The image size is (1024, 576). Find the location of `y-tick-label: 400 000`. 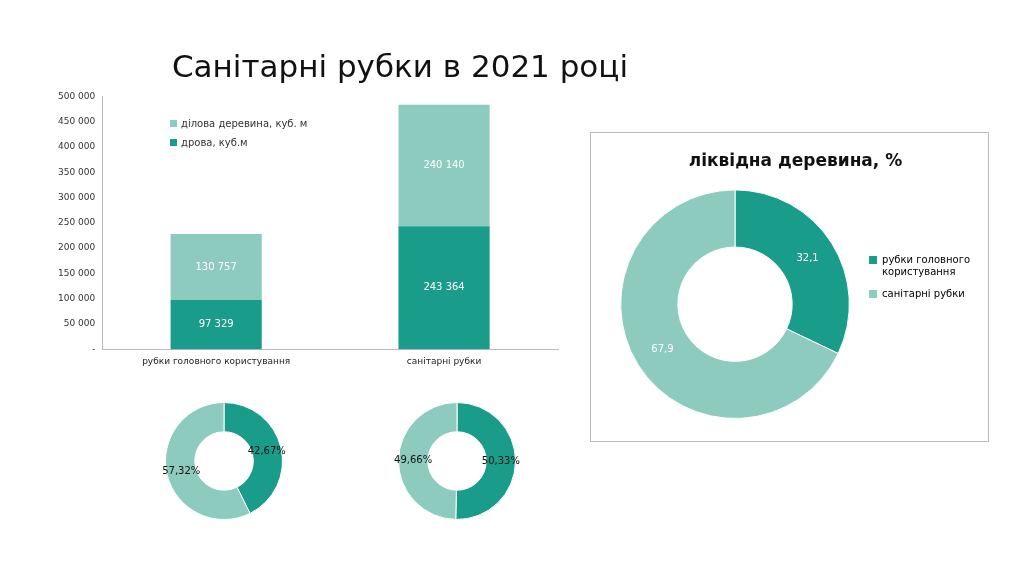

y-tick-label: 400 000 is located at coordinates (77, 146).